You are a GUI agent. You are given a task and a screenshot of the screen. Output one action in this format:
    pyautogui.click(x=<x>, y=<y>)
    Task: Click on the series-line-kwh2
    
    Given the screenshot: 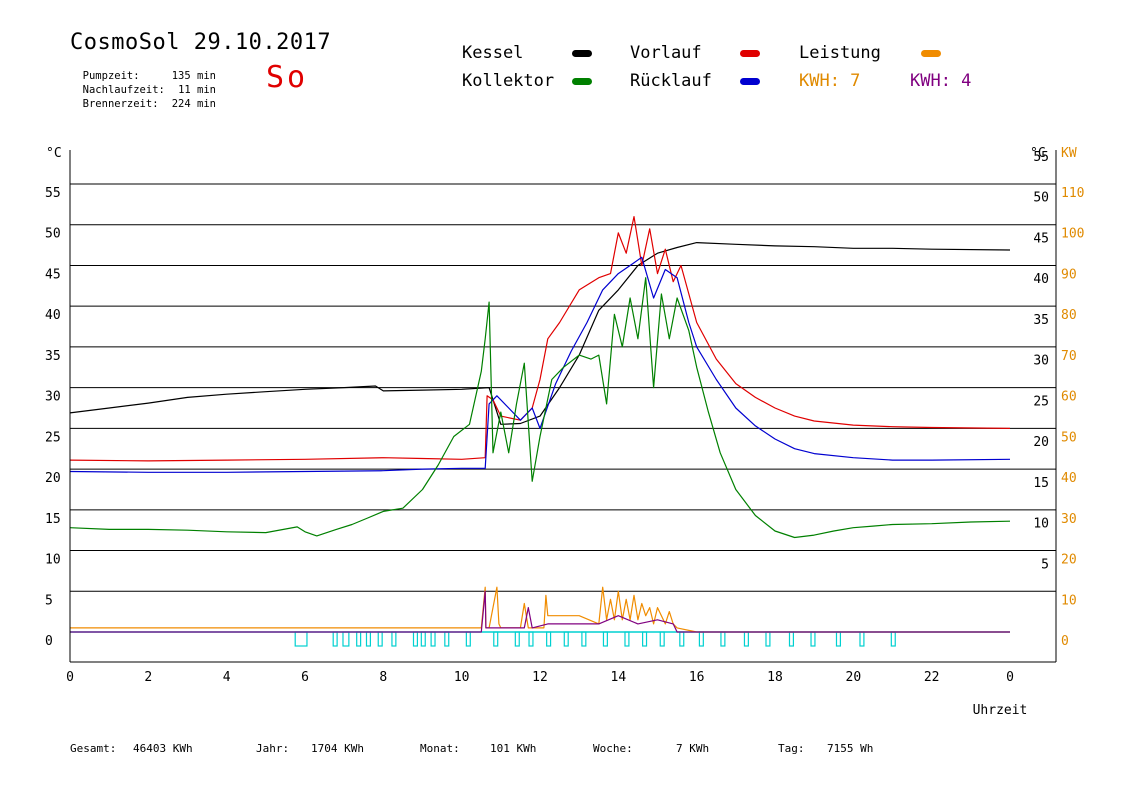 What is the action you would take?
    pyautogui.click(x=540, y=611)
    